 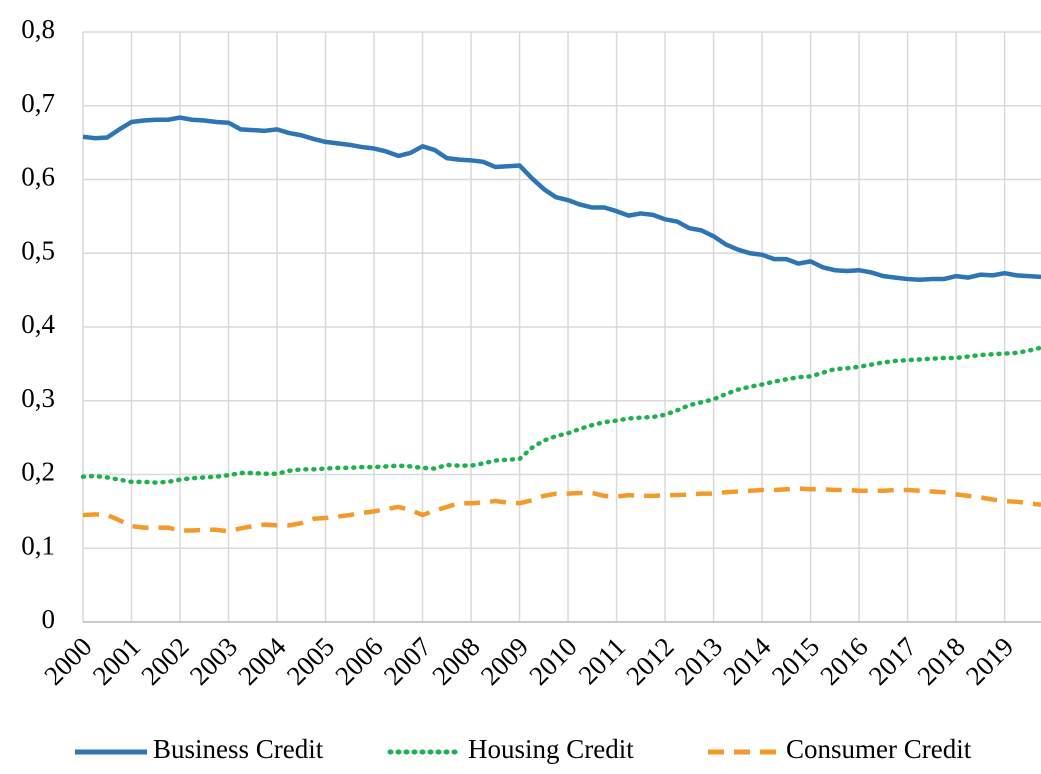 I want to click on y-tick-label: 0,2, so click(x=38, y=472).